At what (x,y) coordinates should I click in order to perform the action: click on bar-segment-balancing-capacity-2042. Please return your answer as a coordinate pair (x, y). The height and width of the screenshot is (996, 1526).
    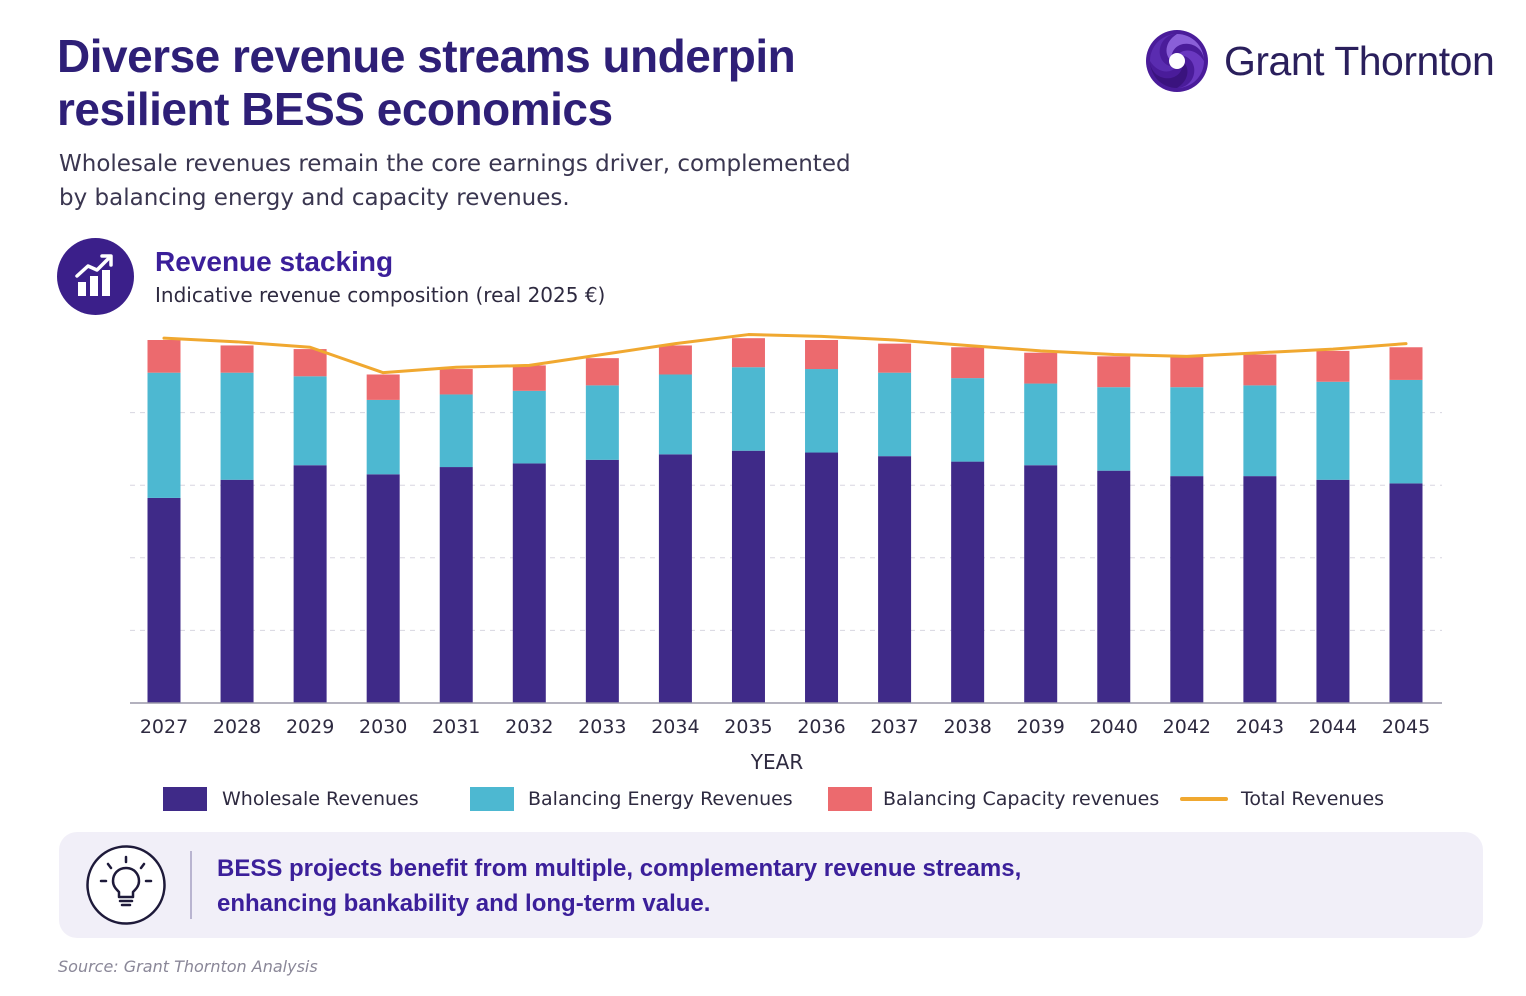
    Looking at the image, I should click on (1187, 372).